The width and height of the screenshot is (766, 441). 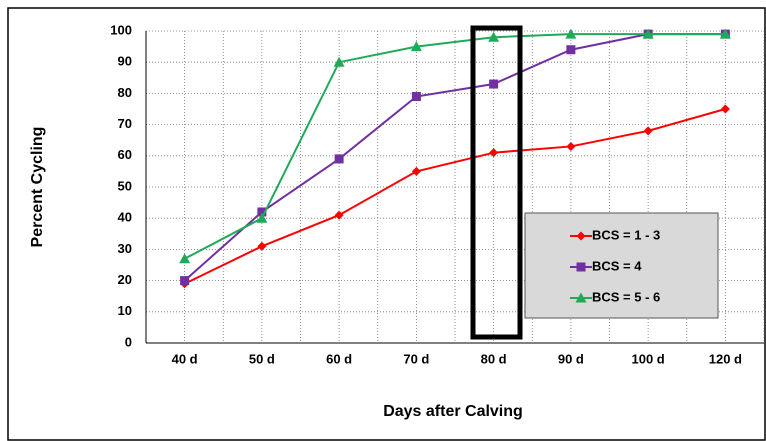 I want to click on y-tick-label: 100, so click(x=121, y=29).